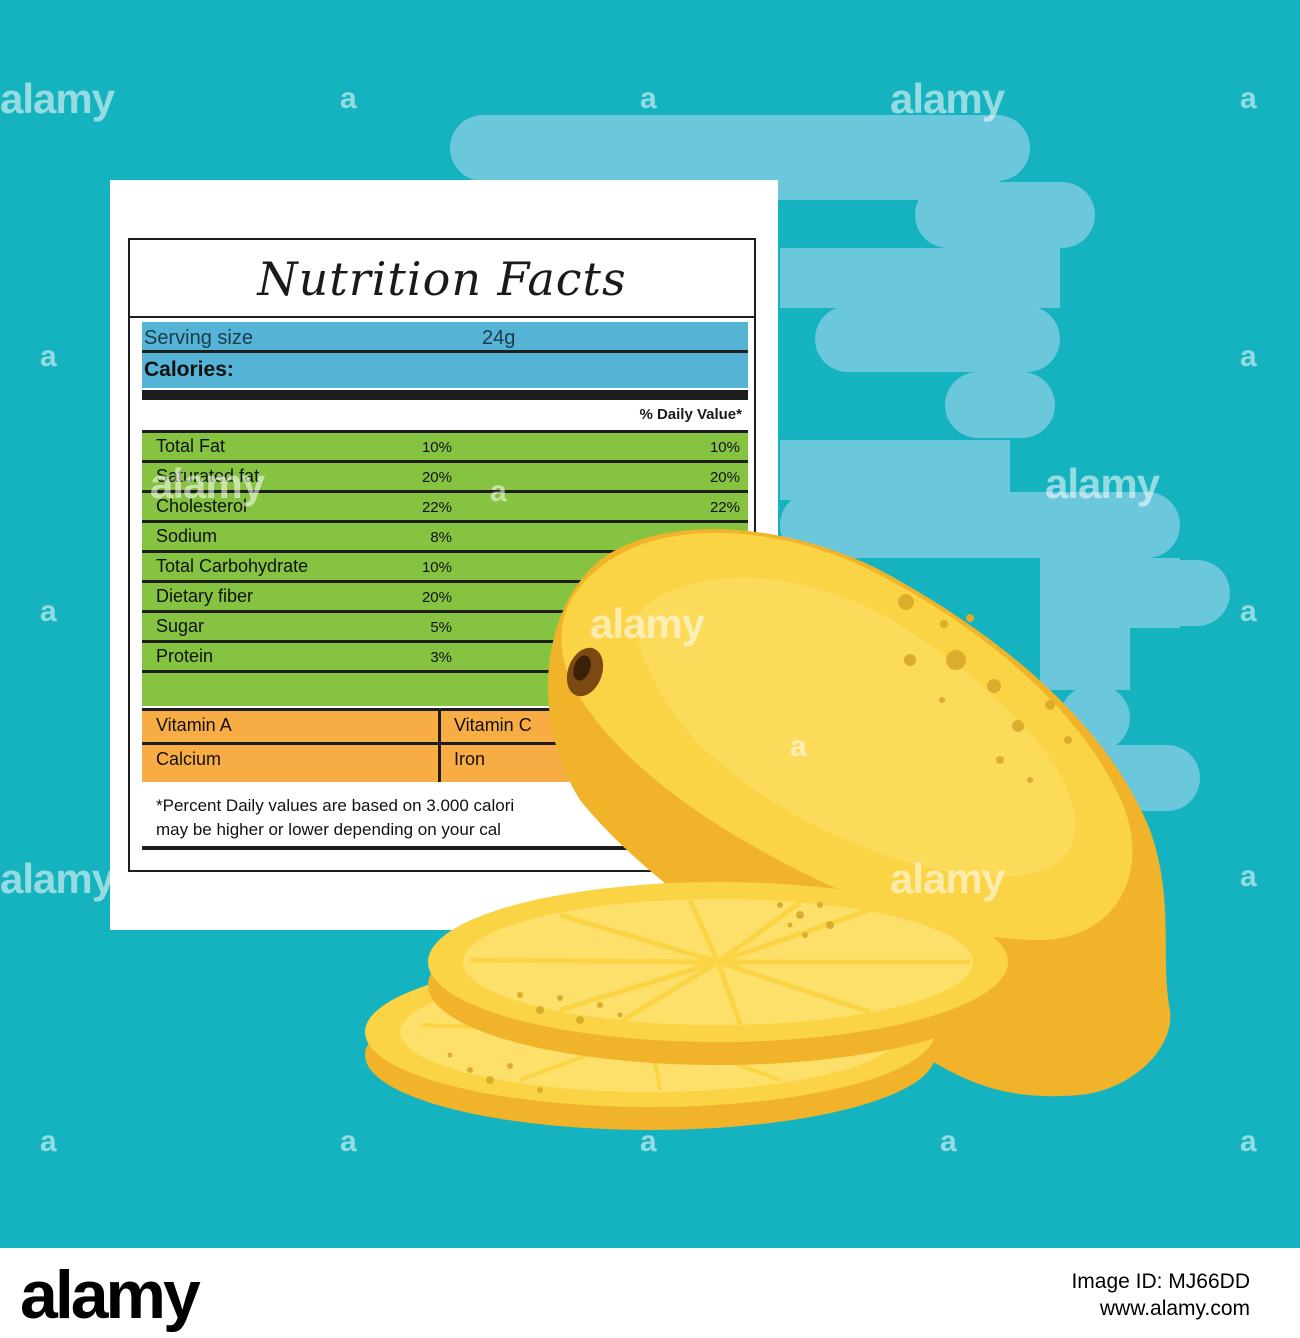 The image size is (1300, 1338). Describe the element at coordinates (445, 337) in the screenshot. I see `serving-row: Serving size 24g` at that location.